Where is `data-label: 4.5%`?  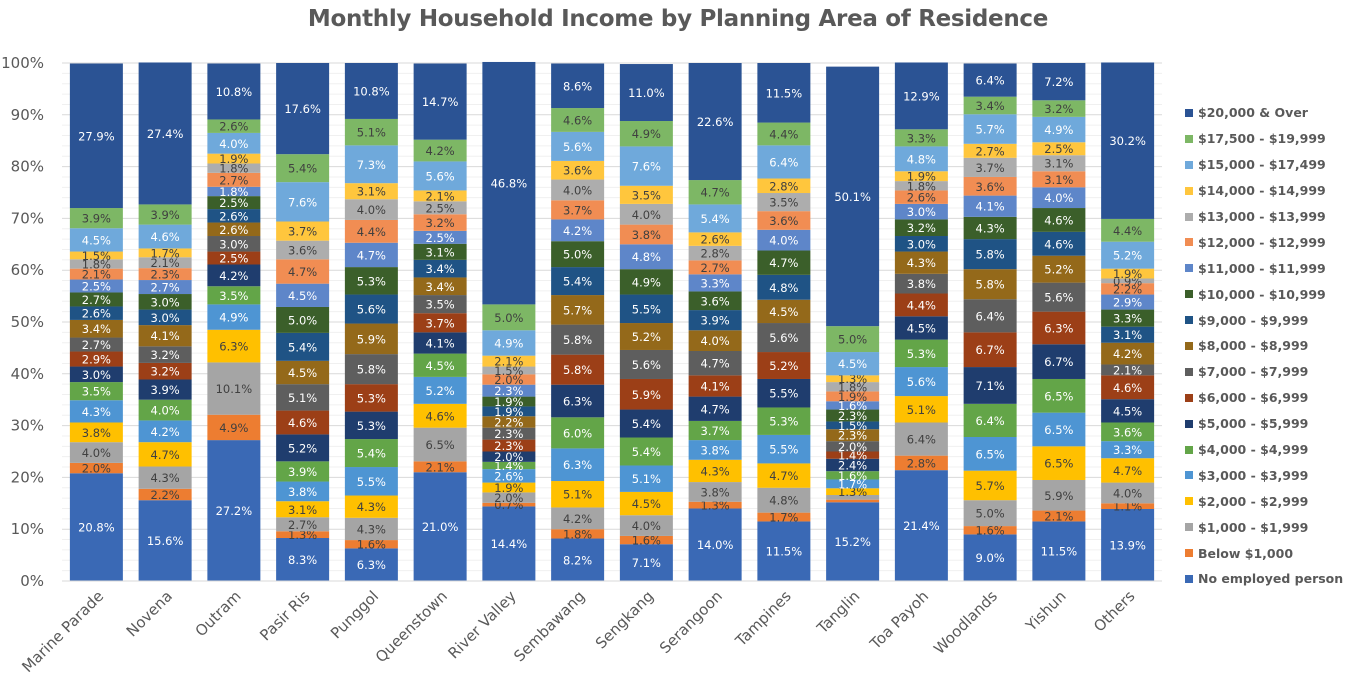 data-label: 4.5% is located at coordinates (440, 366).